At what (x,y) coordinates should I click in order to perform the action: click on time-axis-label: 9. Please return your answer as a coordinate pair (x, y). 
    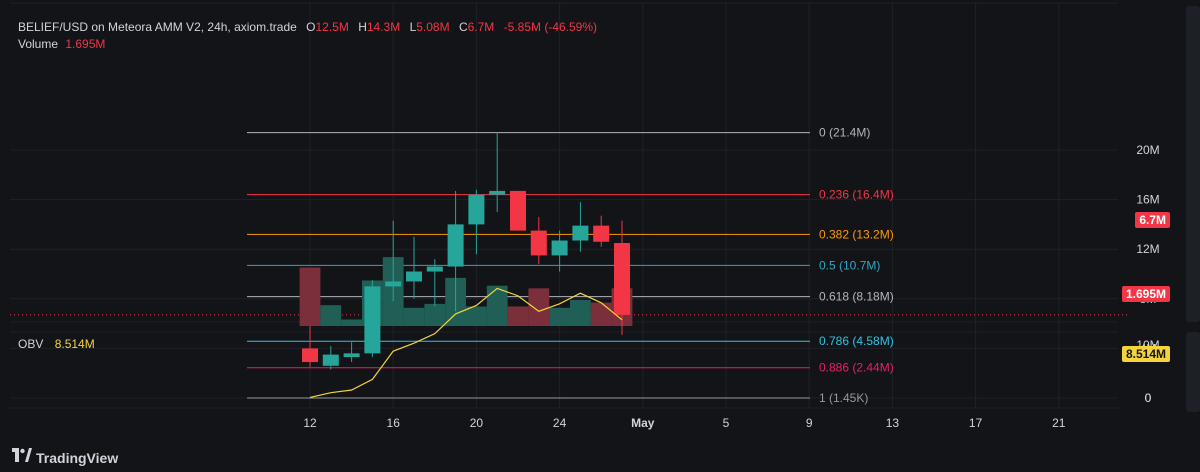
    Looking at the image, I should click on (809, 423).